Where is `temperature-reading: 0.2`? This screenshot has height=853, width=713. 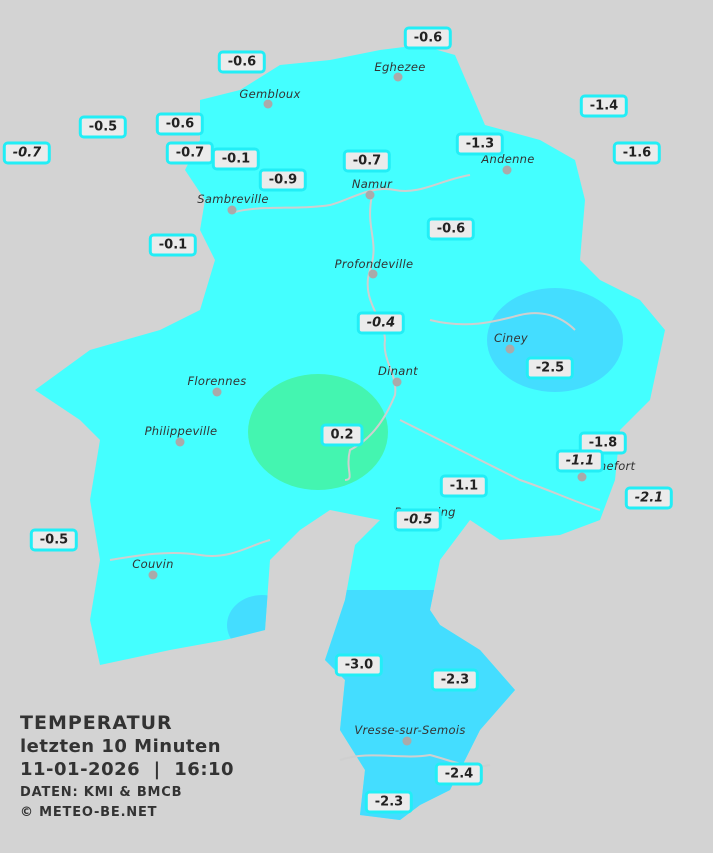
temperature-reading: 0.2 is located at coordinates (342, 435).